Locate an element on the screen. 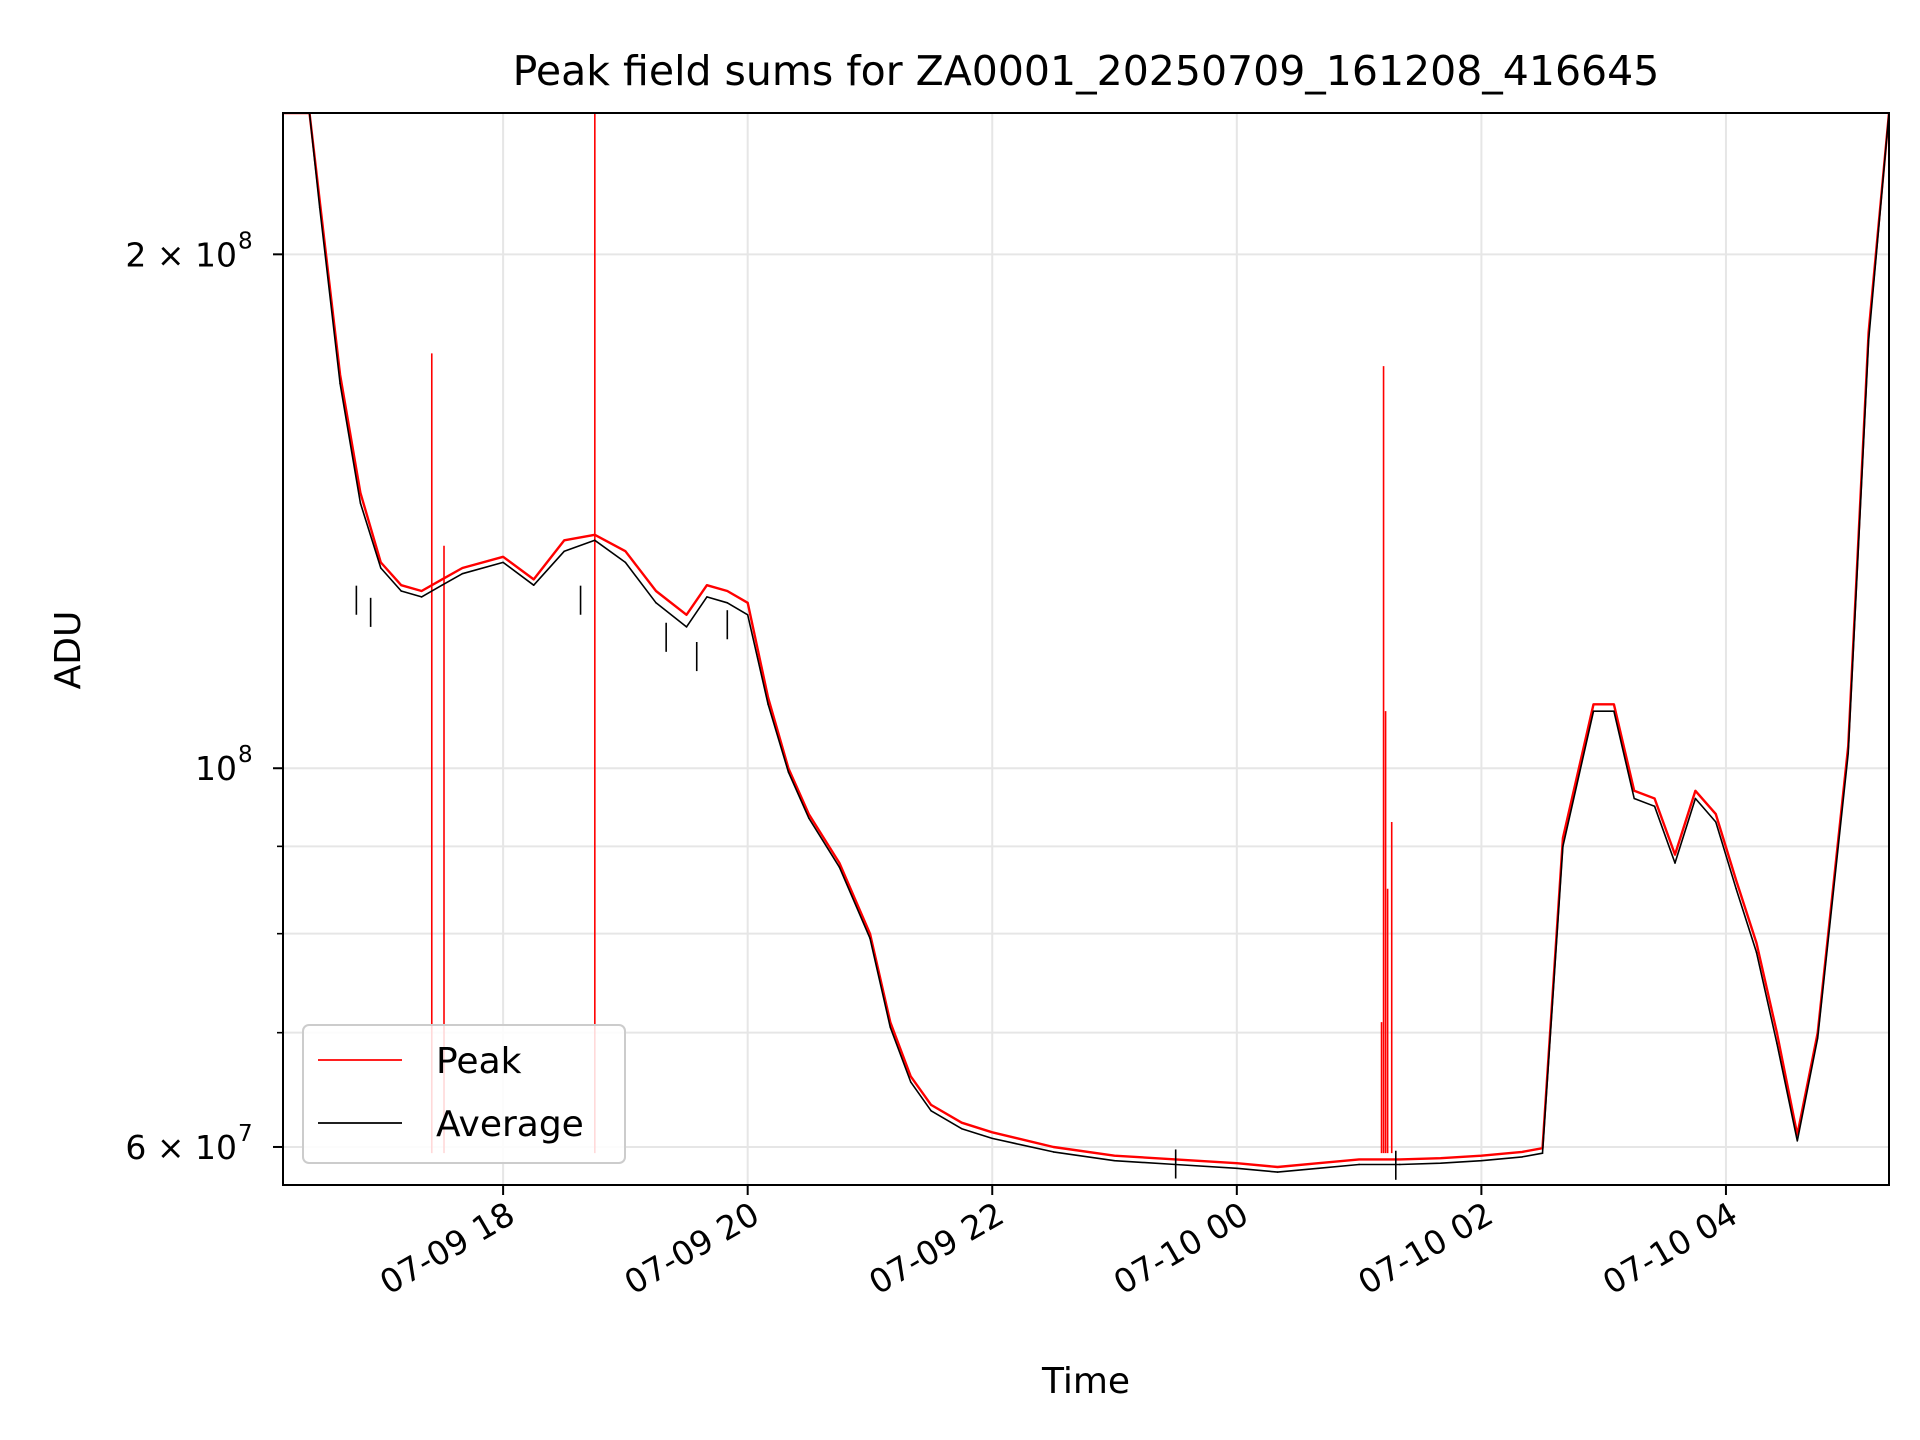 The width and height of the screenshot is (1920, 1440). legend-label-peak: Peak is located at coordinates (479, 1061).